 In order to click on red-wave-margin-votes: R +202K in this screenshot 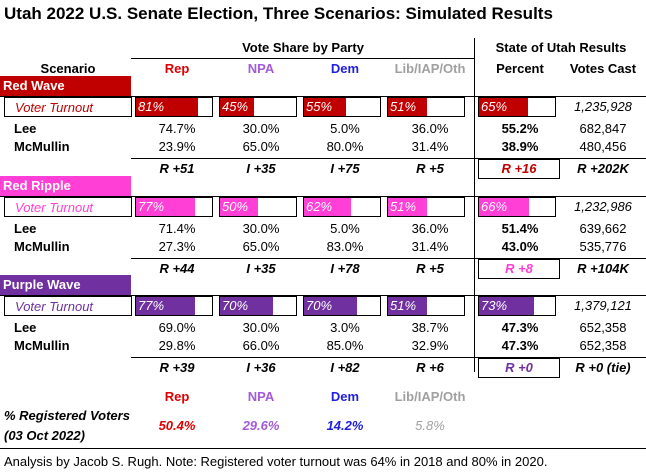, I will do `click(603, 168)`.